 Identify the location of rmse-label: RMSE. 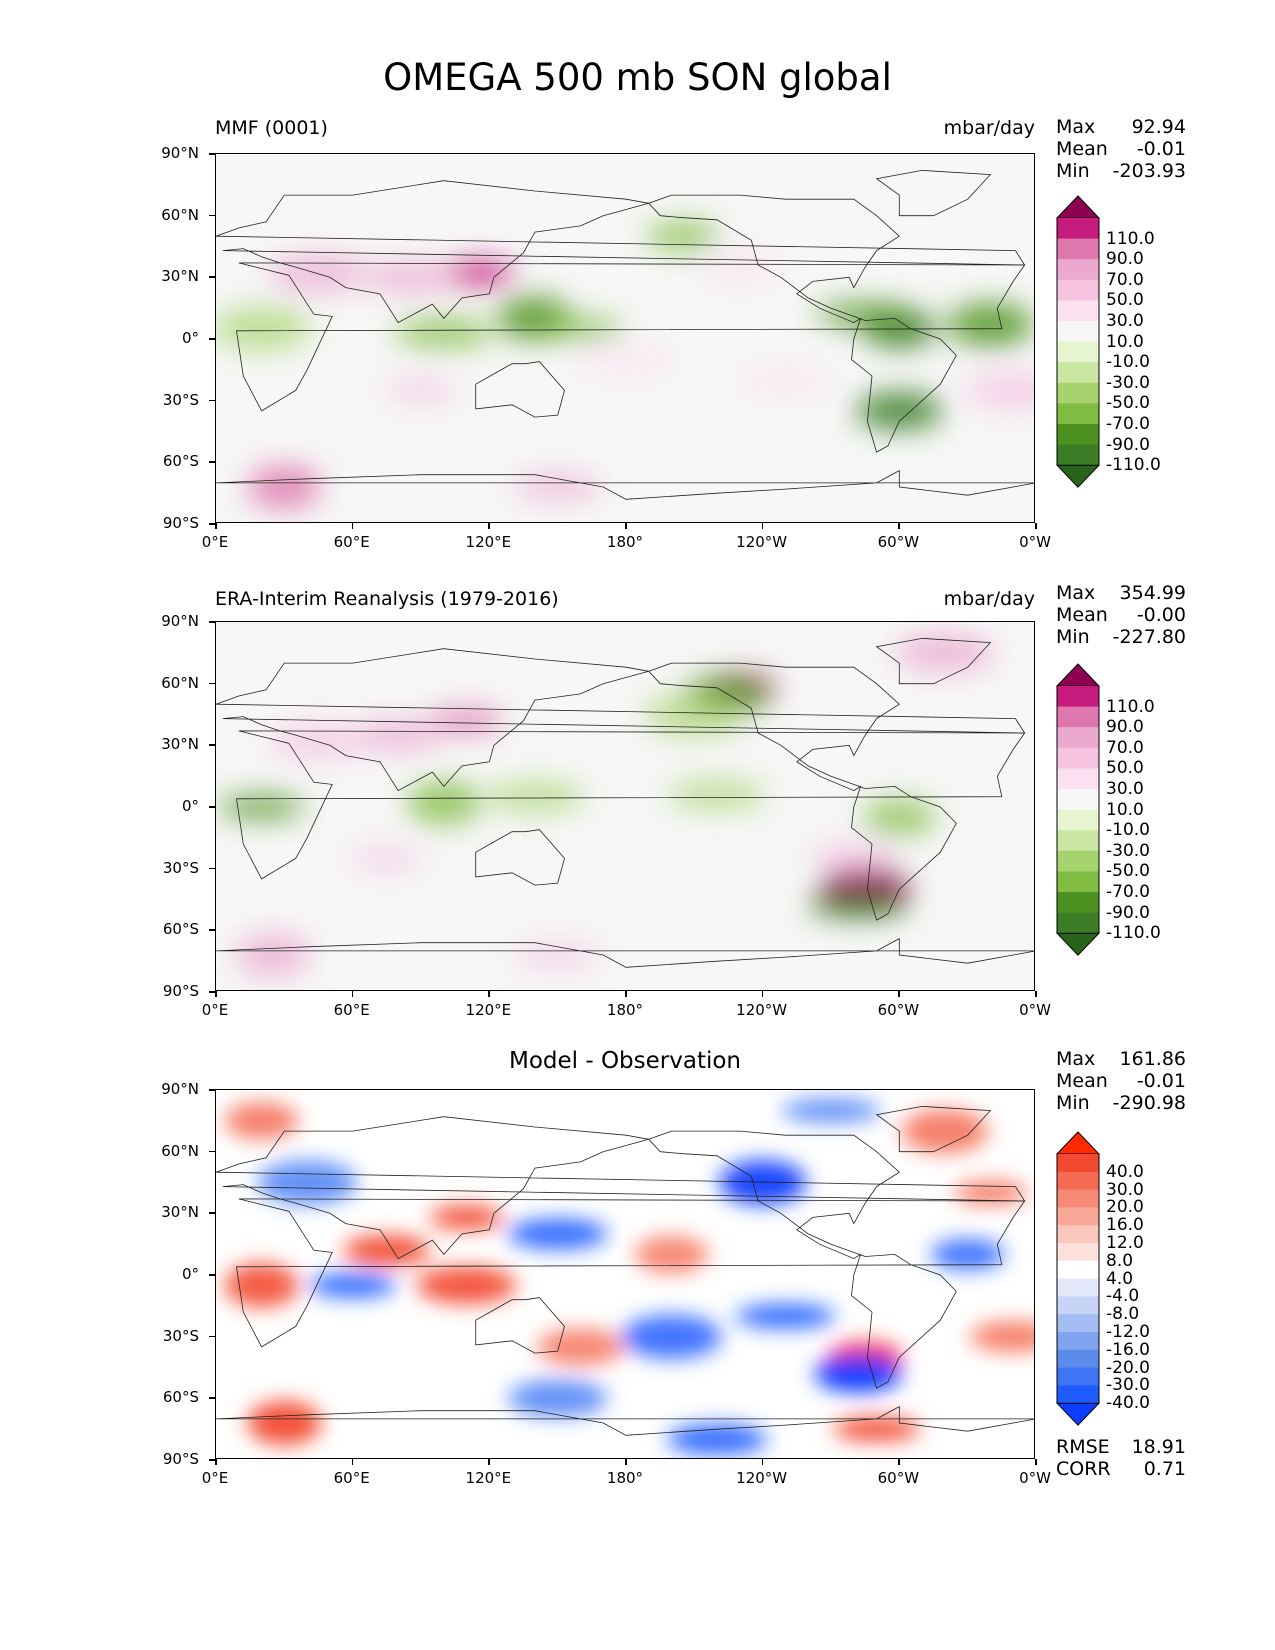
(1083, 1447).